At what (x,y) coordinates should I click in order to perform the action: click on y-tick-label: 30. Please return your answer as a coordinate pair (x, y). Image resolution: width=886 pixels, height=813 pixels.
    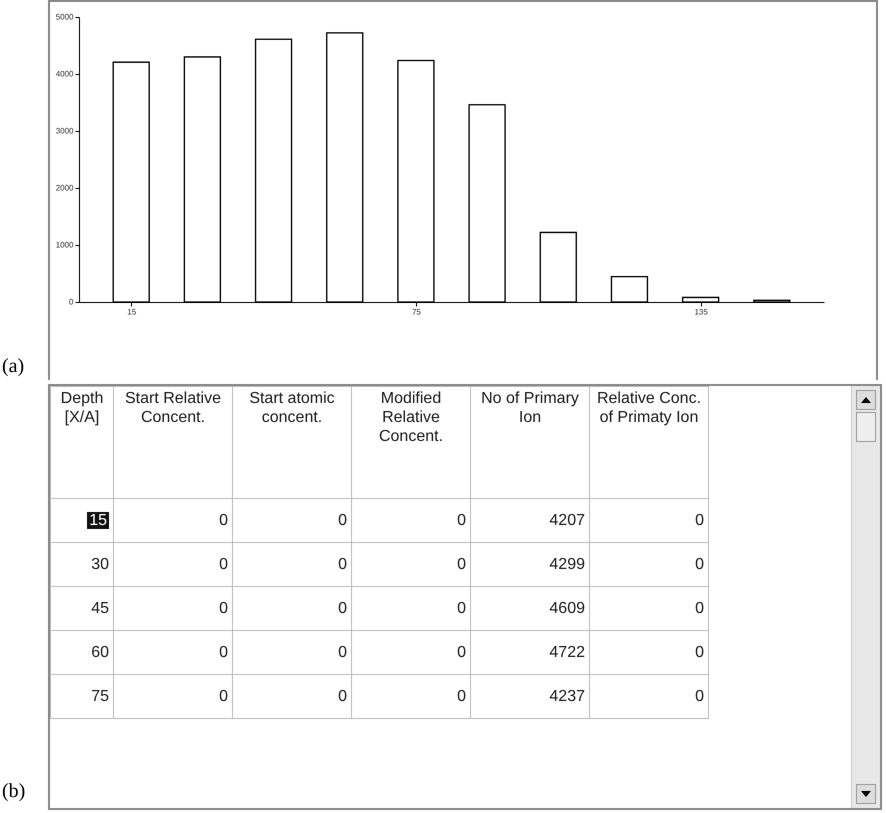
    Looking at the image, I should click on (82, 564).